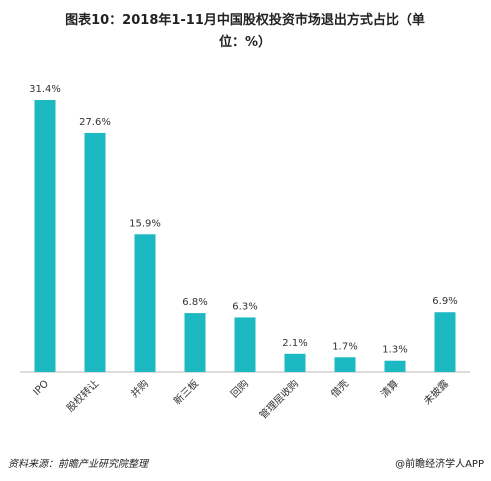  What do you see at coordinates (245, 42) in the screenshot?
I see `chart-title-line2: 位：%）` at bounding box center [245, 42].